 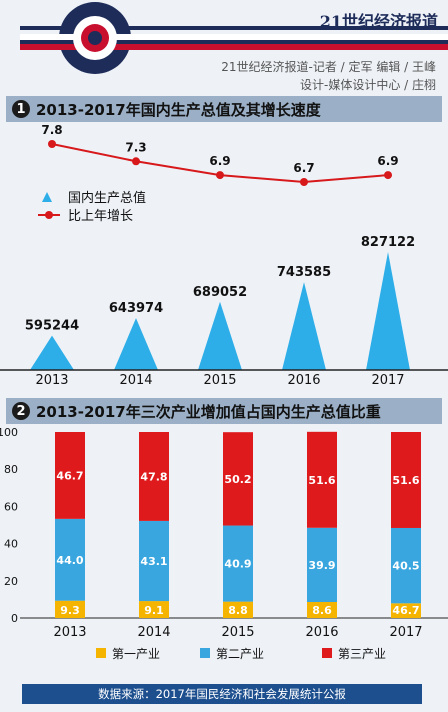 I want to click on bar-segment-第二产业-2013, so click(x=70, y=559).